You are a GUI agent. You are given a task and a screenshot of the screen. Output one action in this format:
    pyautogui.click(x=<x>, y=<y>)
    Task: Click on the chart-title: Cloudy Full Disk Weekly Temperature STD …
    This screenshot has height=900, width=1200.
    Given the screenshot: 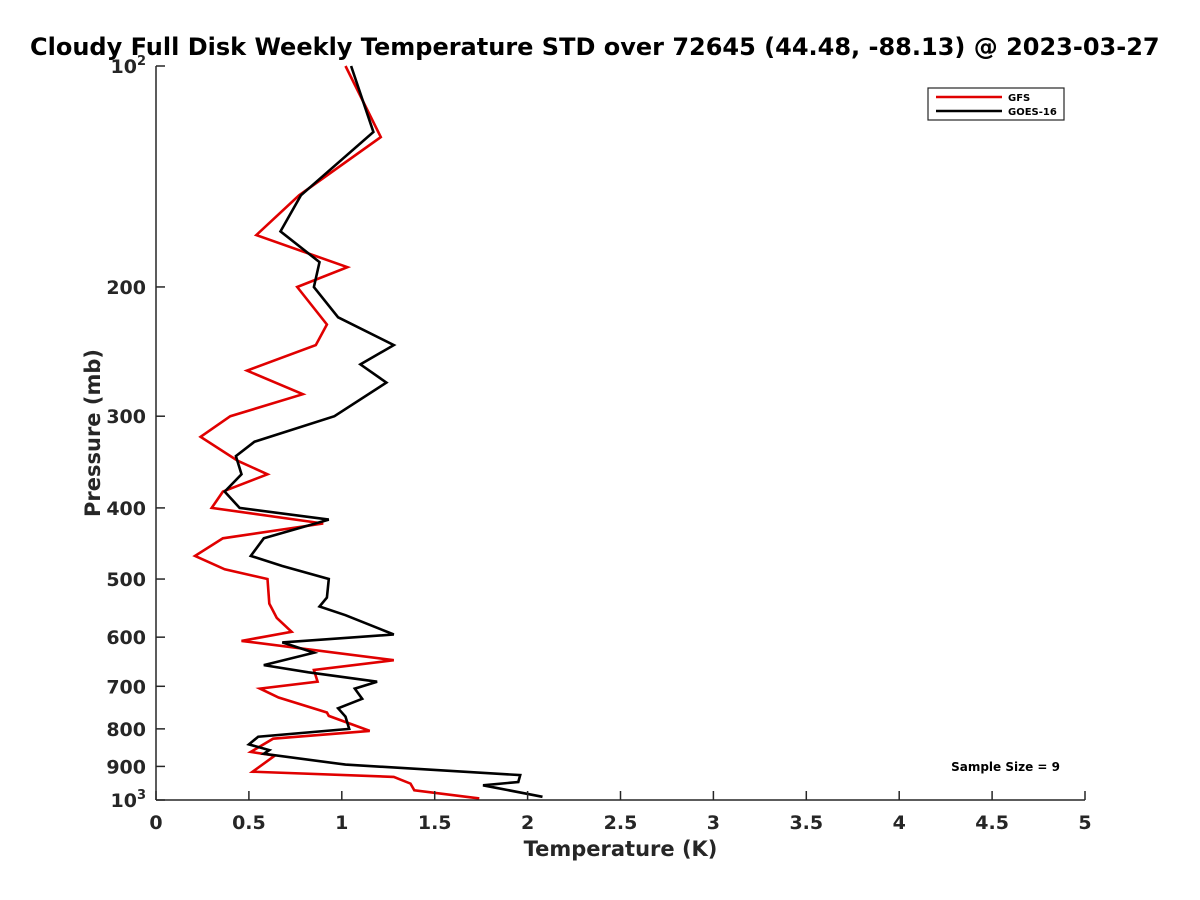 What is the action you would take?
    pyautogui.click(x=595, y=47)
    